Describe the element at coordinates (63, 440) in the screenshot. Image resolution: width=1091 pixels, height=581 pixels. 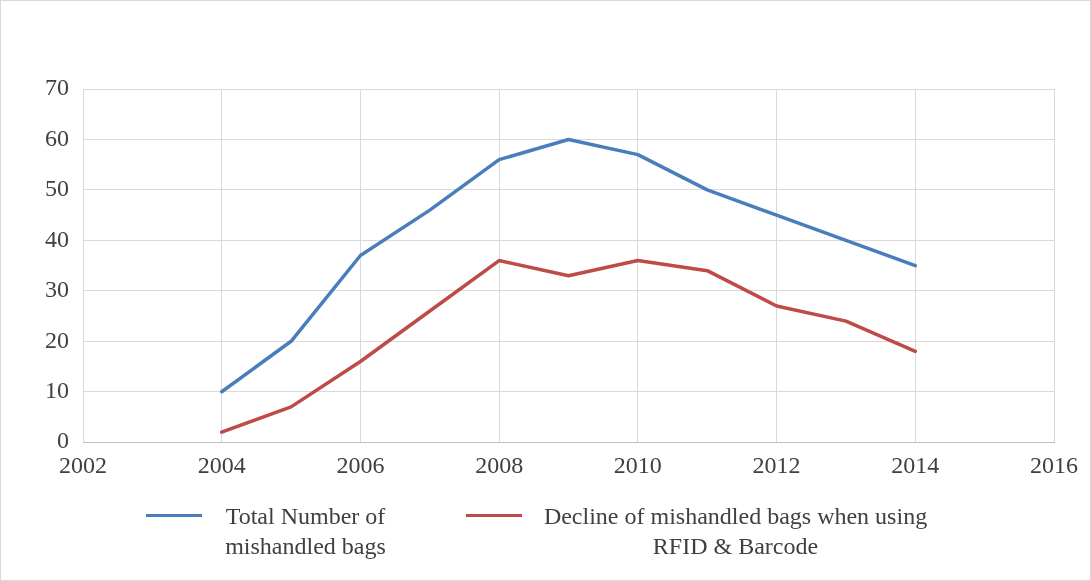
I see `y-tick-label: 0` at that location.